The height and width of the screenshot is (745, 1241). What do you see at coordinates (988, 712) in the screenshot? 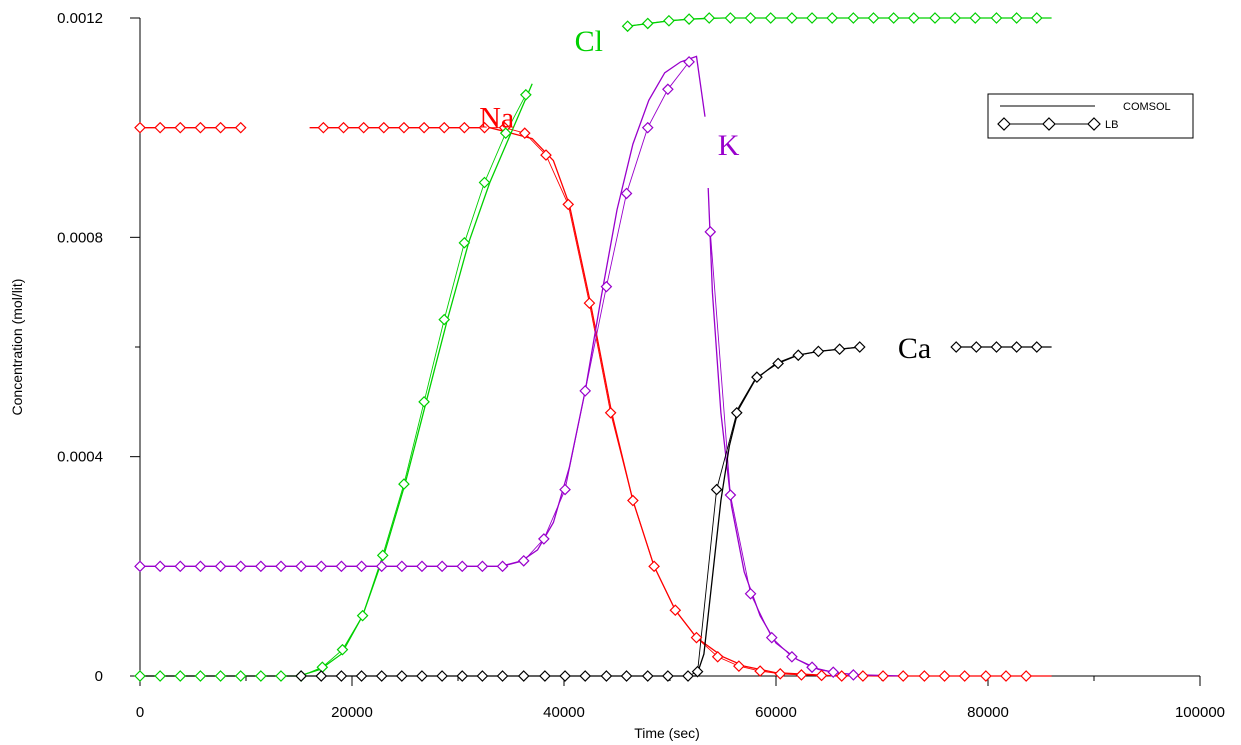
I see `x-tick-label: 80000` at bounding box center [988, 712].